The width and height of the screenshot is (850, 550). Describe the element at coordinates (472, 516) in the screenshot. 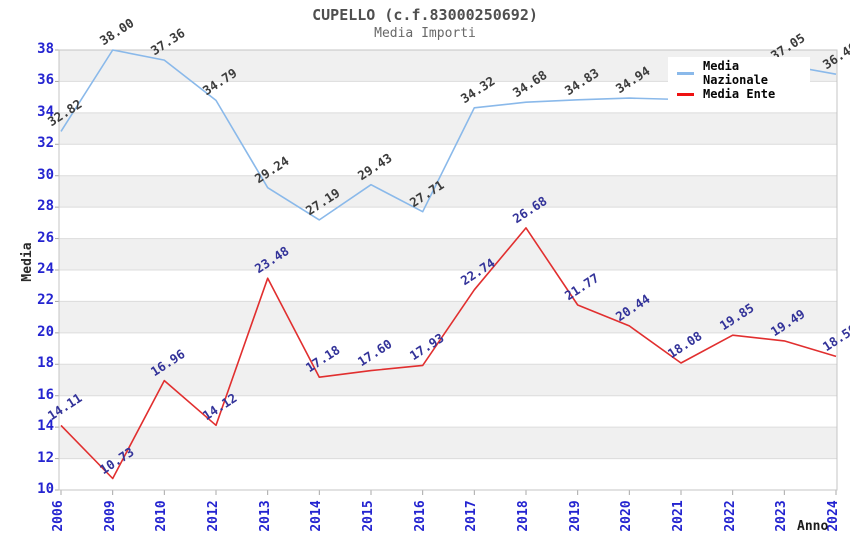

I see `x-tick-label: 2017` at that location.